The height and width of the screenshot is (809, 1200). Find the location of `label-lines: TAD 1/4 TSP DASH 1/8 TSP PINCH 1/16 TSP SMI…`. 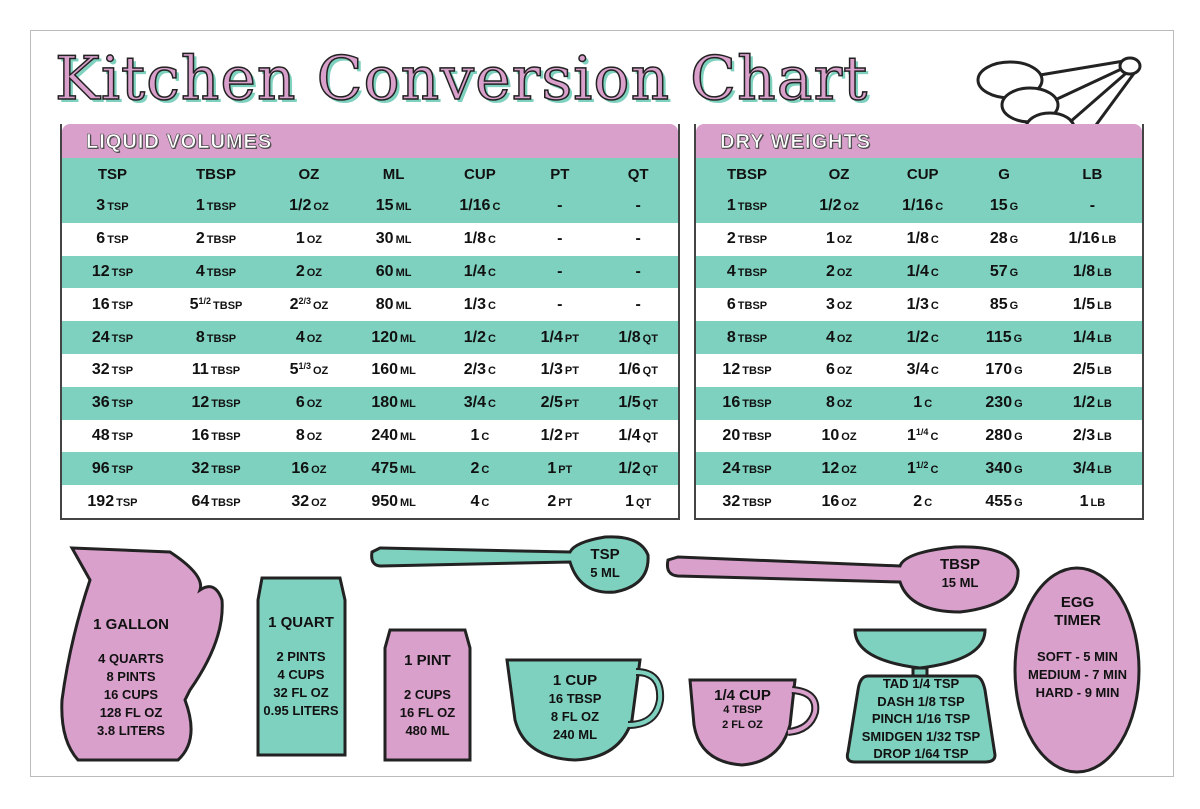

label-lines: TAD 1/4 TSP DASH 1/8 TSP PINCH 1/16 TSP SMI… is located at coordinates (921, 719).